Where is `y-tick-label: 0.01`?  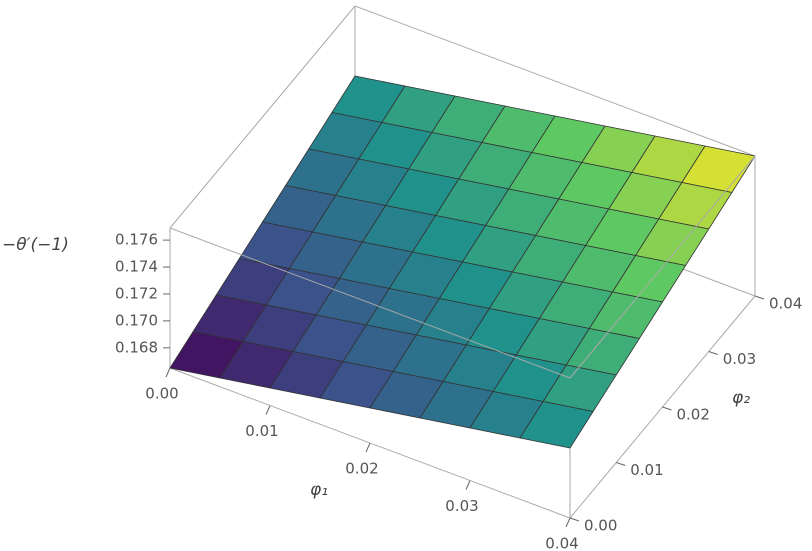
y-tick-label: 0.01 is located at coordinates (646, 470).